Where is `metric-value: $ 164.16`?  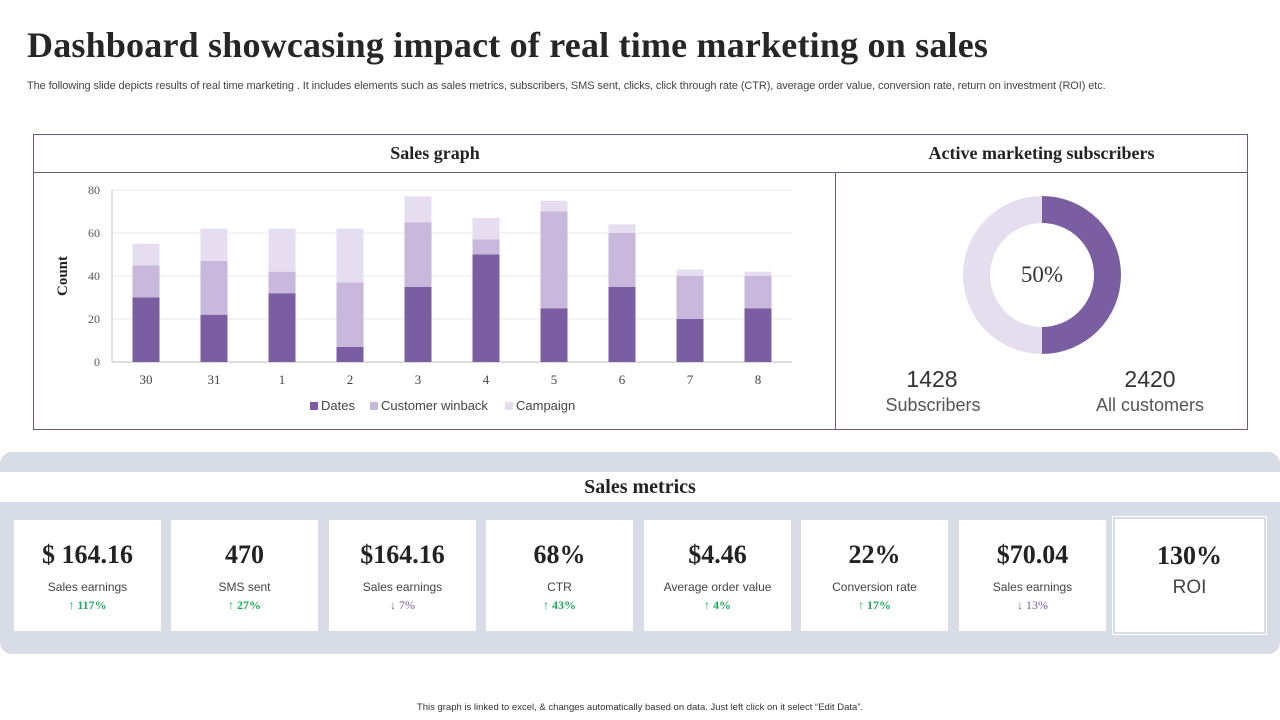 metric-value: $ 164.16 is located at coordinates (87, 554).